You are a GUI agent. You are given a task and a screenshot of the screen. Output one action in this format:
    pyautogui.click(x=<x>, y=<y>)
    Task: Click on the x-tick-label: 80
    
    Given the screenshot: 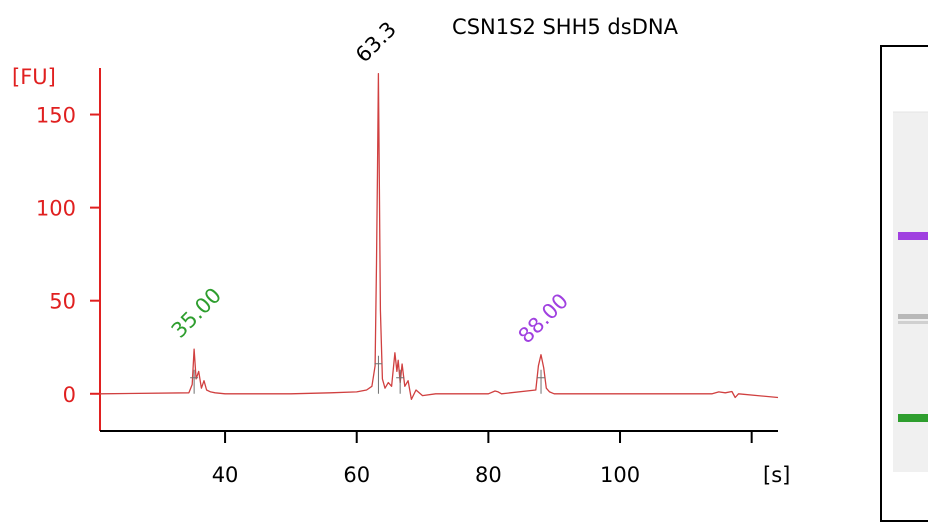 What is the action you would take?
    pyautogui.click(x=488, y=475)
    